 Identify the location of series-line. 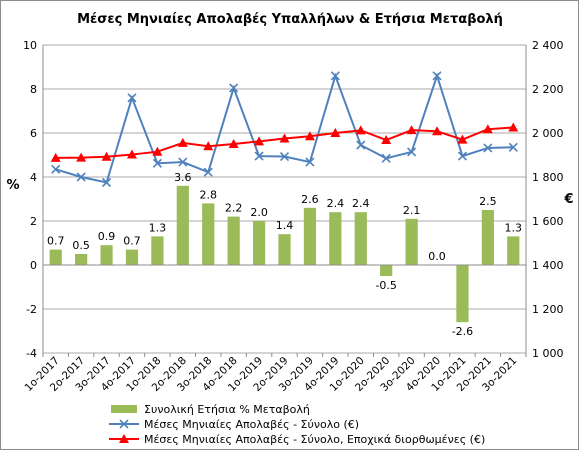
(284, 142).